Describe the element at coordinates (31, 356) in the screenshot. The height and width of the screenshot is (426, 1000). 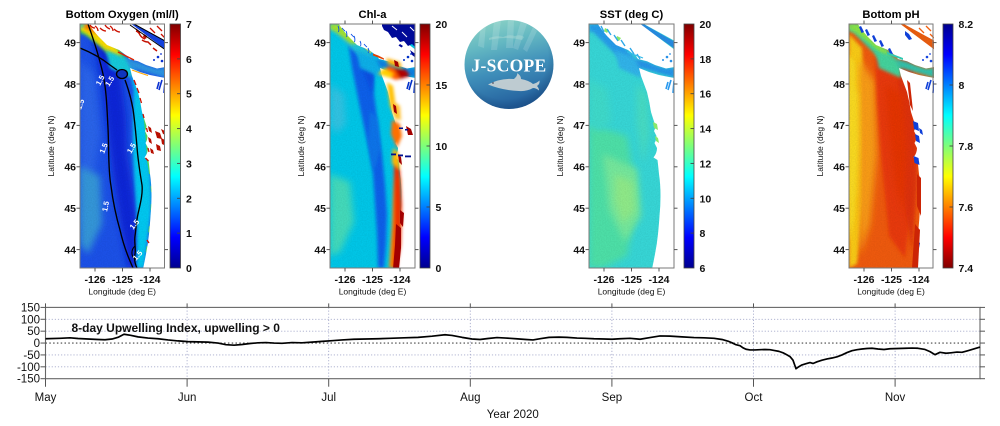
I see `svg-text: -50` at that location.